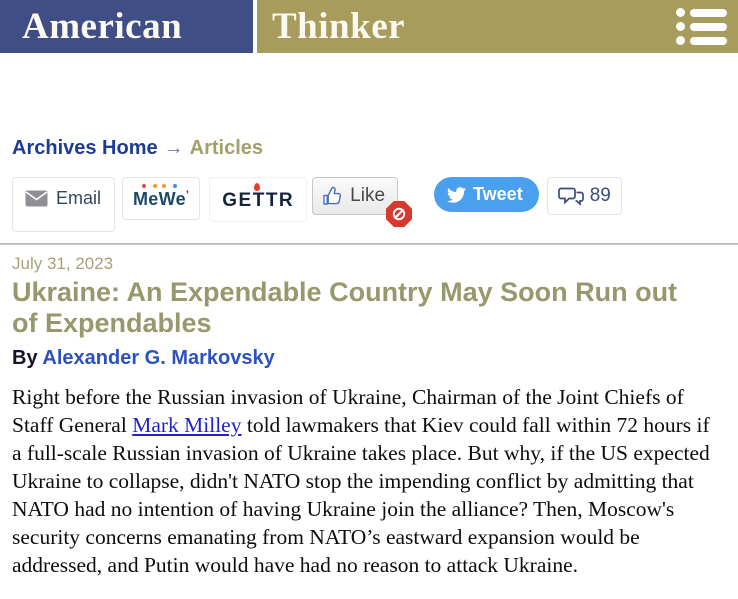 This screenshot has width=738, height=599. I want to click on brand-thinker: Thinker, so click(338, 26).